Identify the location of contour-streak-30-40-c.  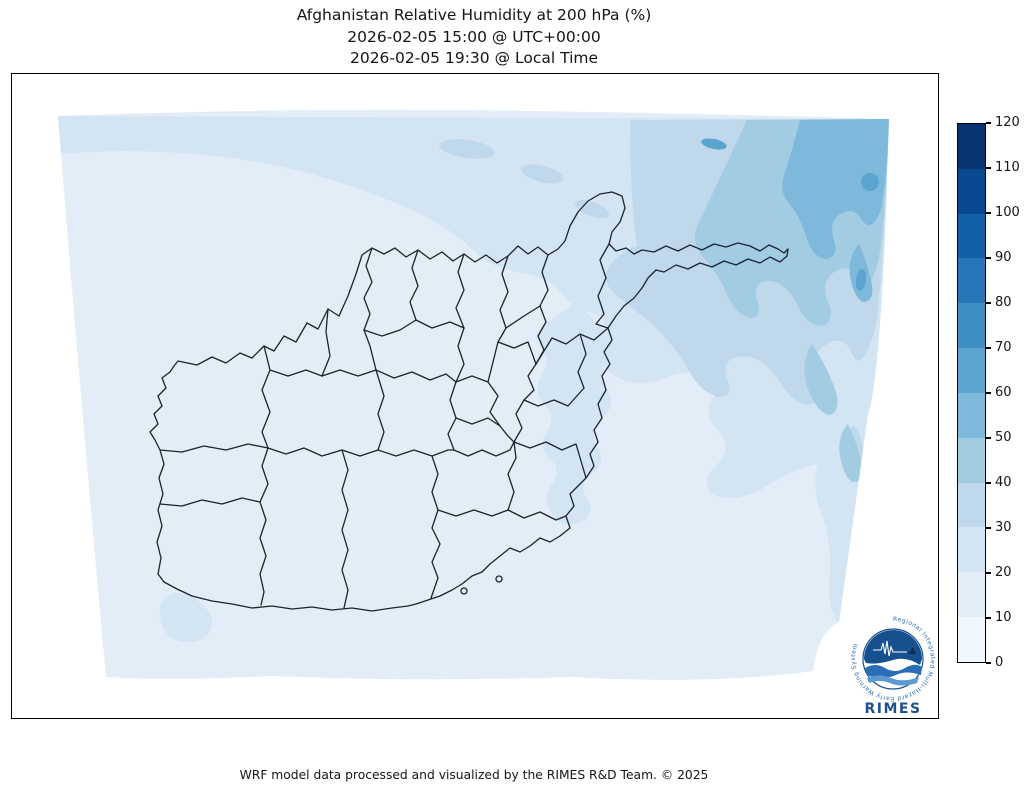
(592, 209).